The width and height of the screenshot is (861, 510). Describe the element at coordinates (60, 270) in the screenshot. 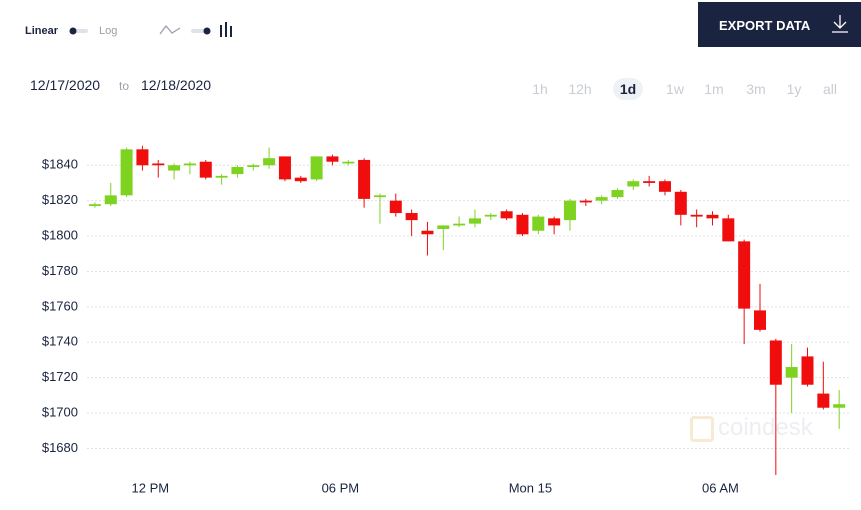

I see `y-tick-label: $1780` at that location.